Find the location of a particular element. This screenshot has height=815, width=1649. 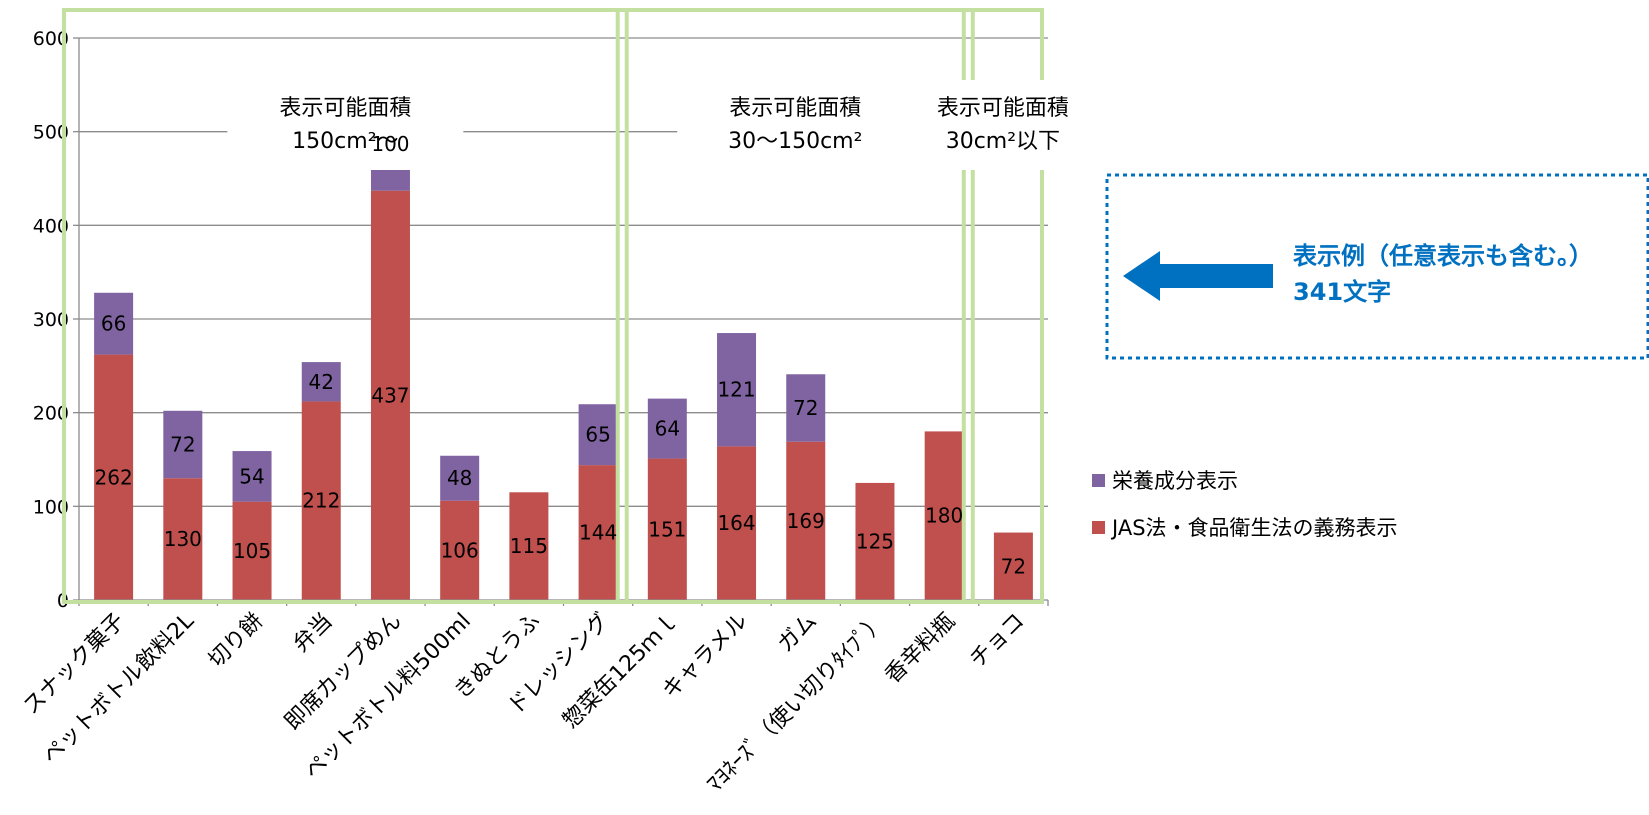

y-tick-label: 300 is located at coordinates (51, 320).